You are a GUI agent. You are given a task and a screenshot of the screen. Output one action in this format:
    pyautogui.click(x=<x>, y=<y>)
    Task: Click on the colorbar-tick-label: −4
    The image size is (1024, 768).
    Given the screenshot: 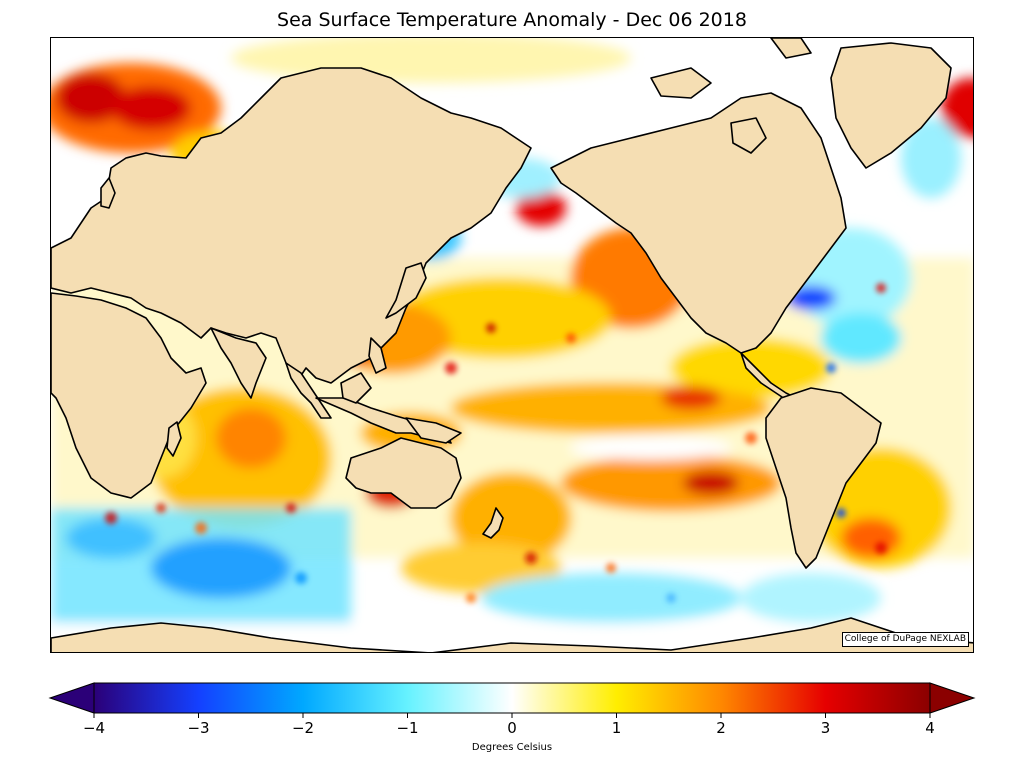 What is the action you would take?
    pyautogui.click(x=94, y=728)
    